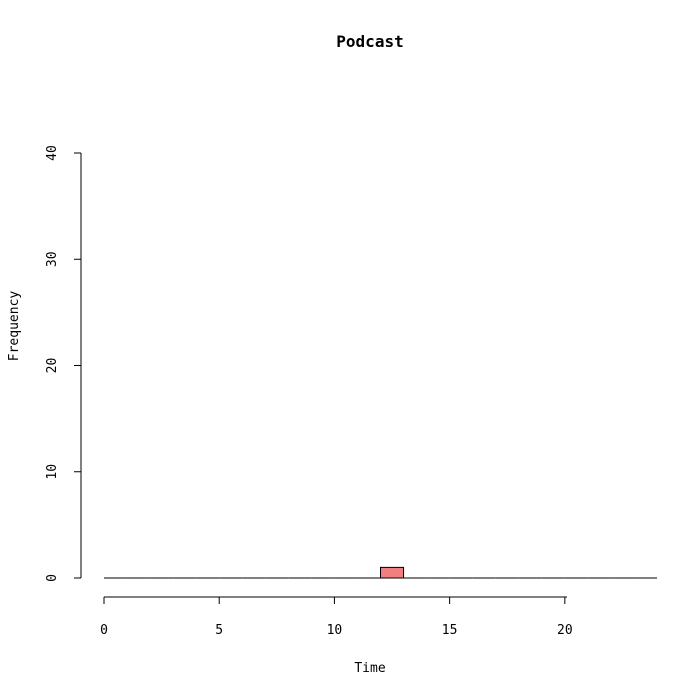 This screenshot has height=699, width=699. What do you see at coordinates (450, 630) in the screenshot?
I see `x-tick-label: 15` at bounding box center [450, 630].